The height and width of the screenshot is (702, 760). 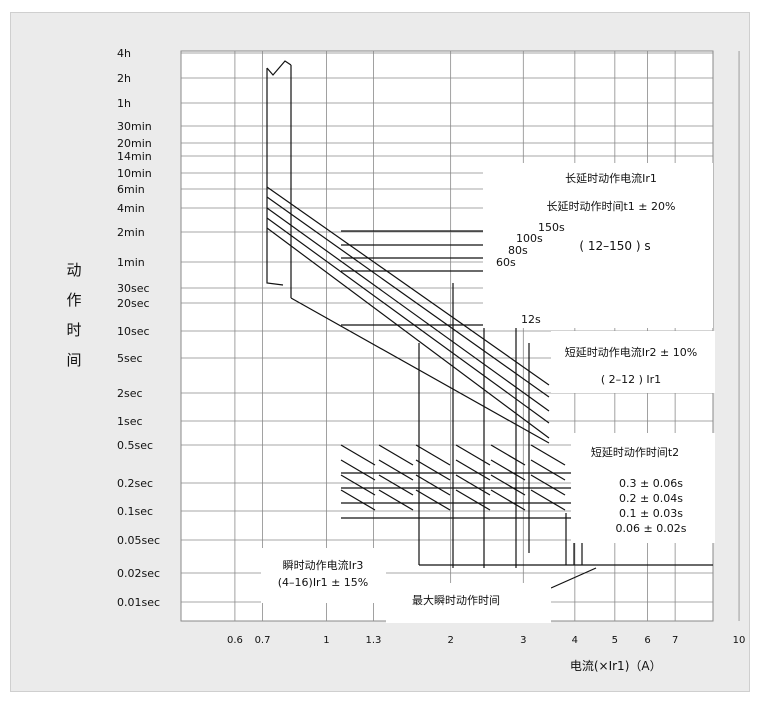 I want to click on y-axis-title-char: 动, so click(x=73, y=270).